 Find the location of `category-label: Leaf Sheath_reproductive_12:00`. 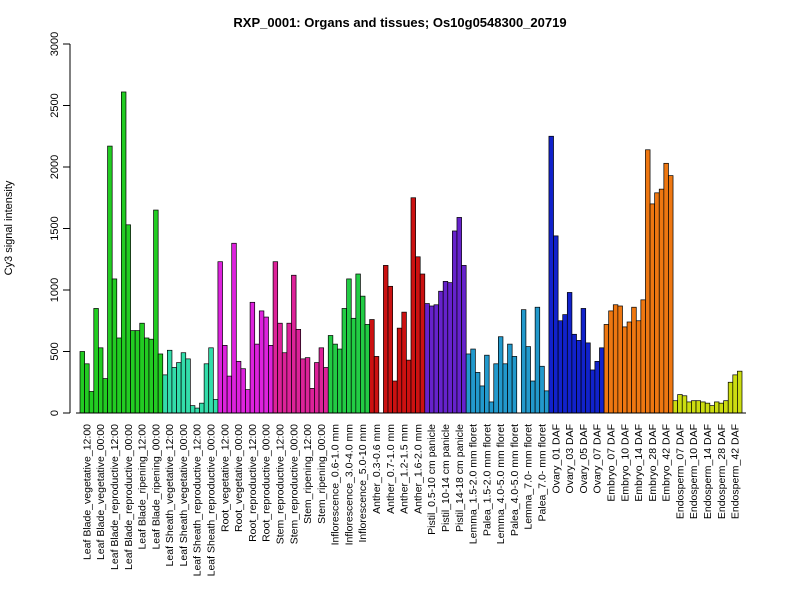

category-label: Leaf Sheath_reproductive_12:00 is located at coordinates (198, 500).